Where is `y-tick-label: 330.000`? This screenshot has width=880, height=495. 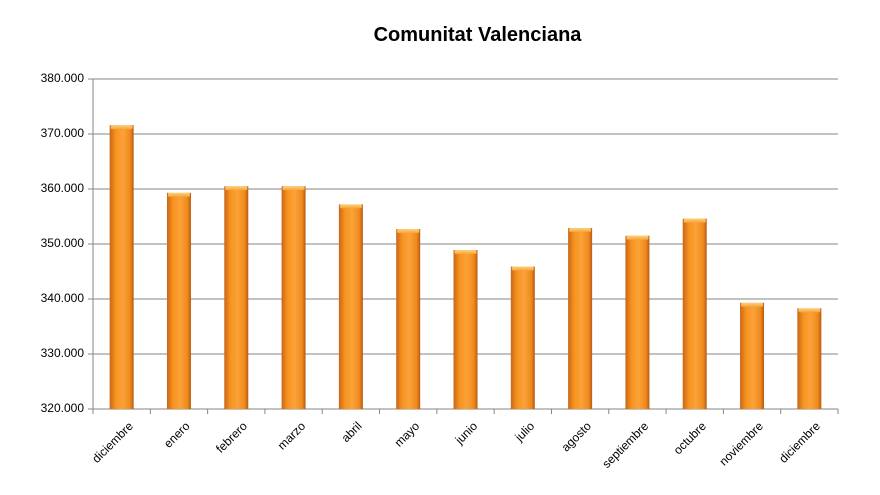
y-tick-label: 330.000 is located at coordinates (62, 353).